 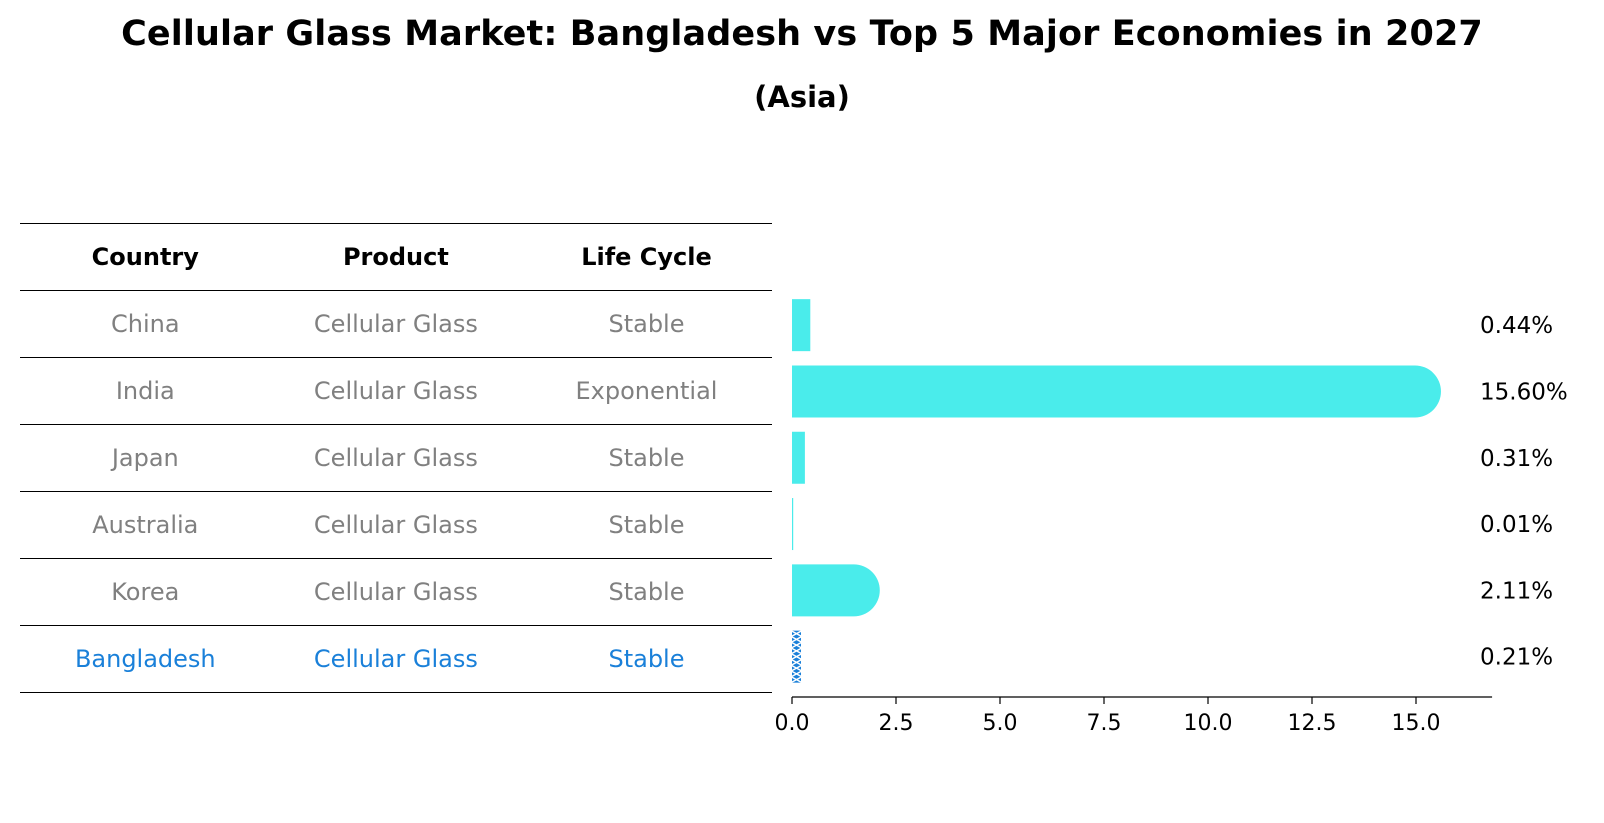 What do you see at coordinates (1104, 723) in the screenshot?
I see `x-tick-label: 7.5` at bounding box center [1104, 723].